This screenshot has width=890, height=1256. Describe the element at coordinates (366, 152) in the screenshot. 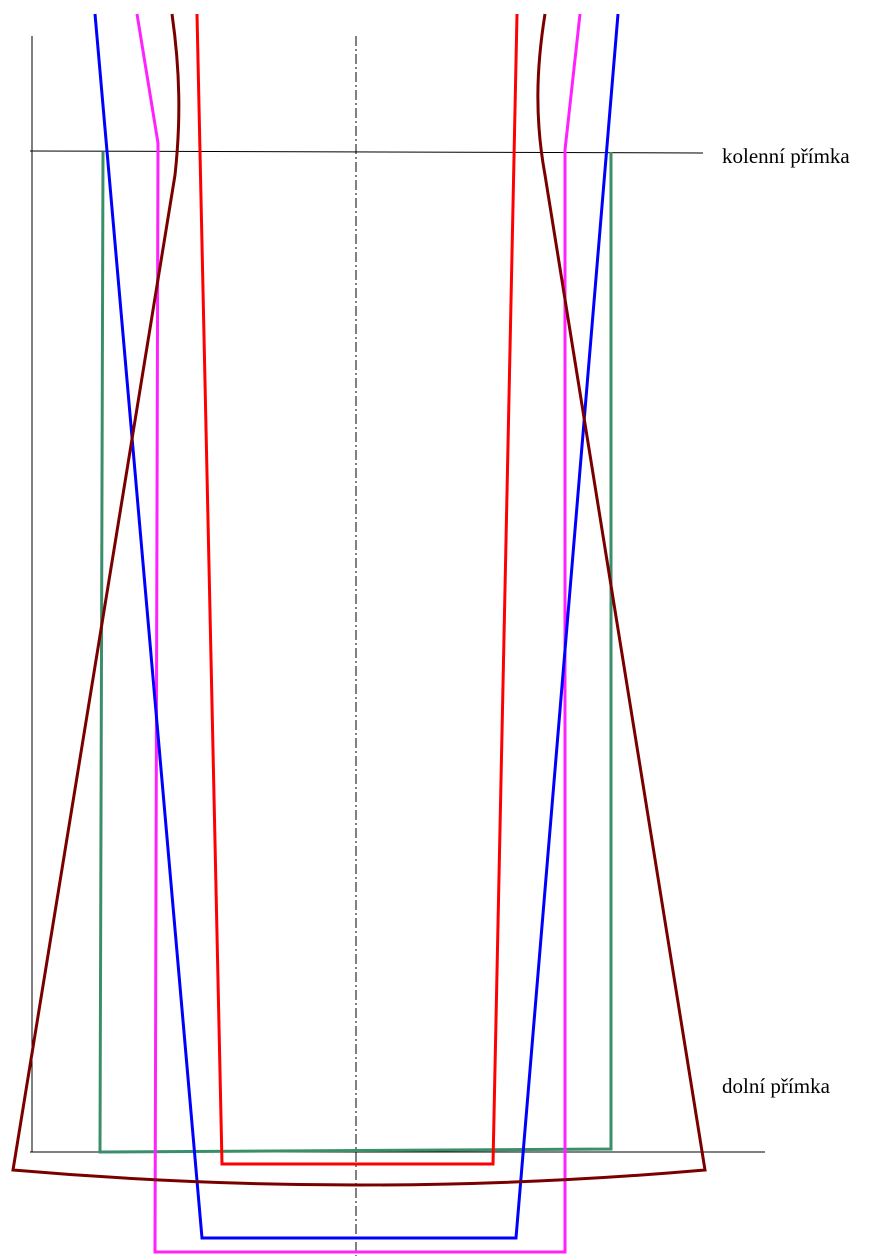

I see `knee-line` at that location.